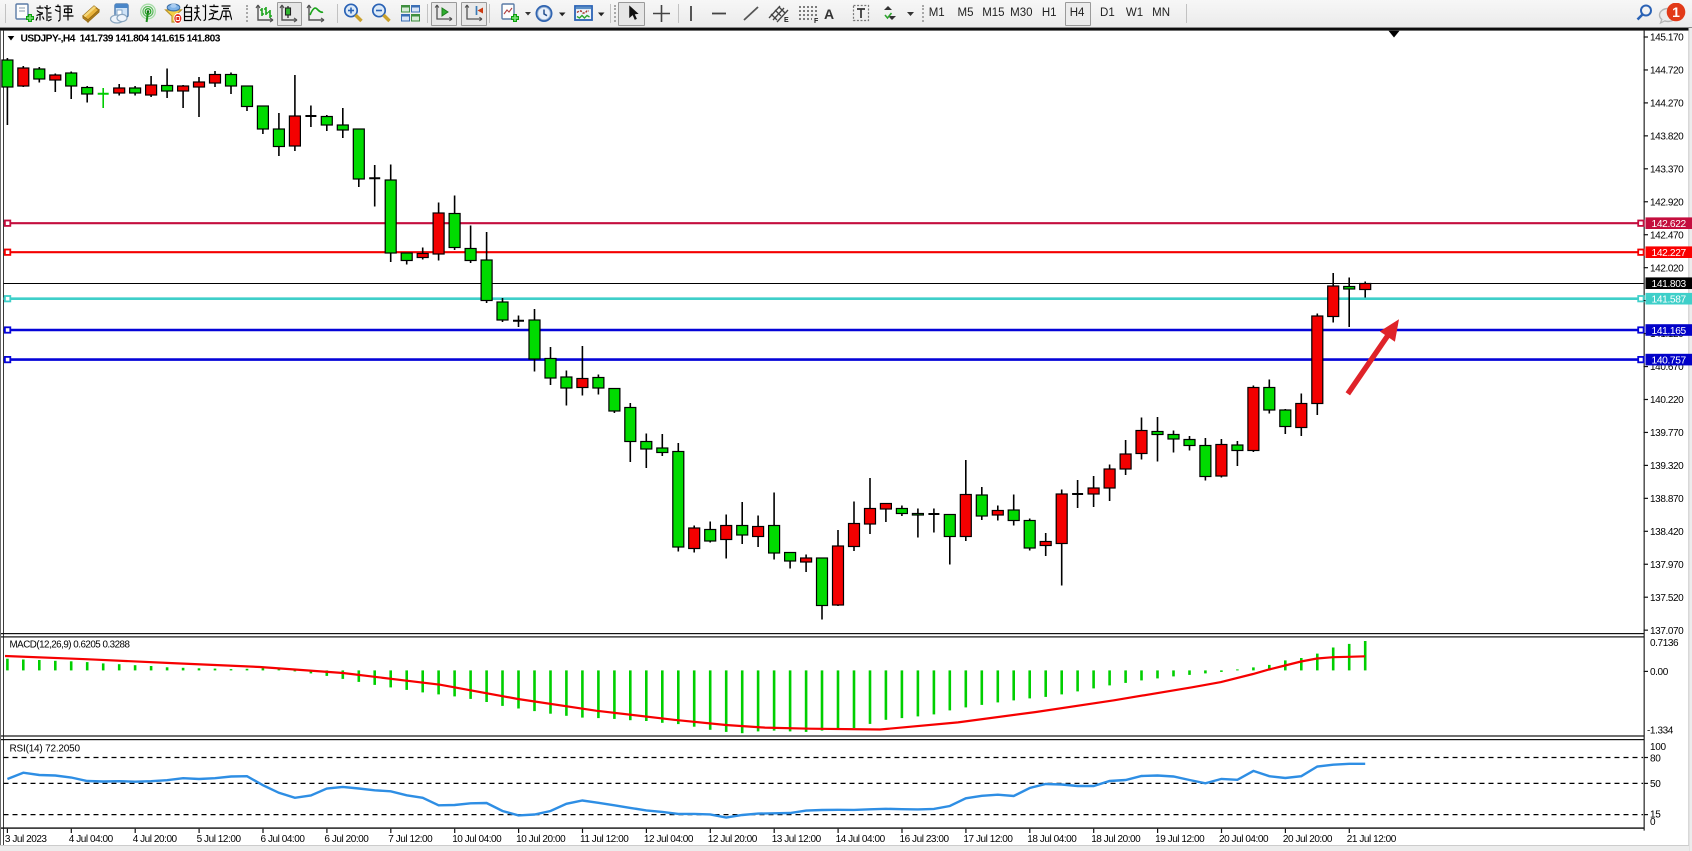 This screenshot has height=851, width=1692. Describe the element at coordinates (1669, 224) in the screenshot. I see `svg-text: 142.622` at that location.